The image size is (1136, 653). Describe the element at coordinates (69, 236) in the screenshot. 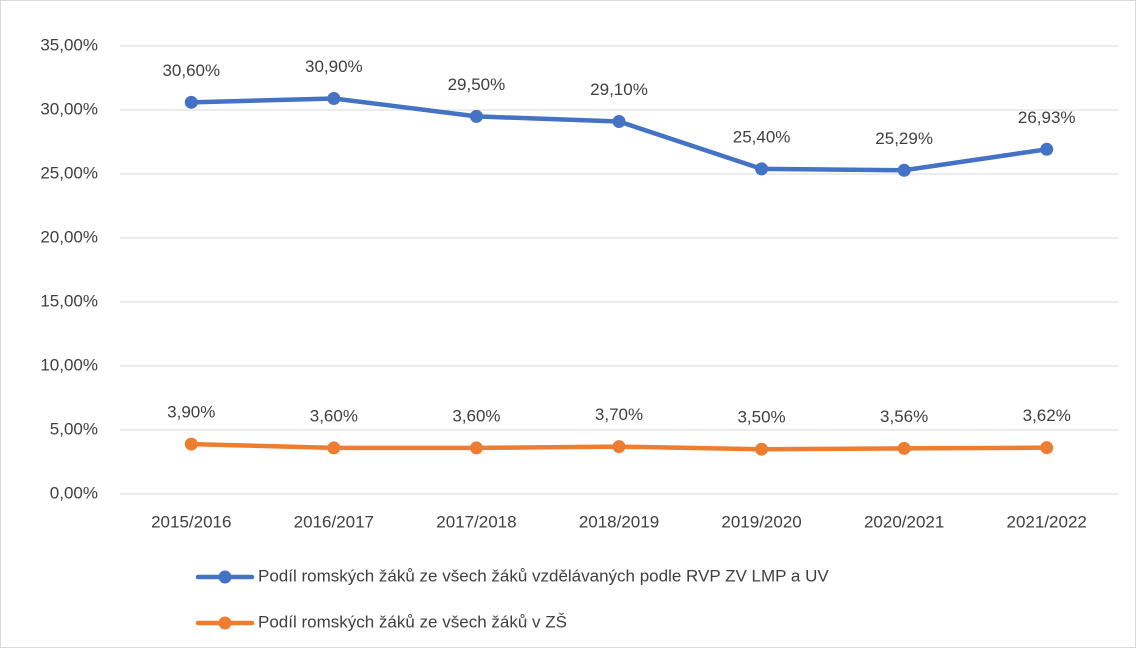

I see `y-tick-label: 20,00%` at that location.